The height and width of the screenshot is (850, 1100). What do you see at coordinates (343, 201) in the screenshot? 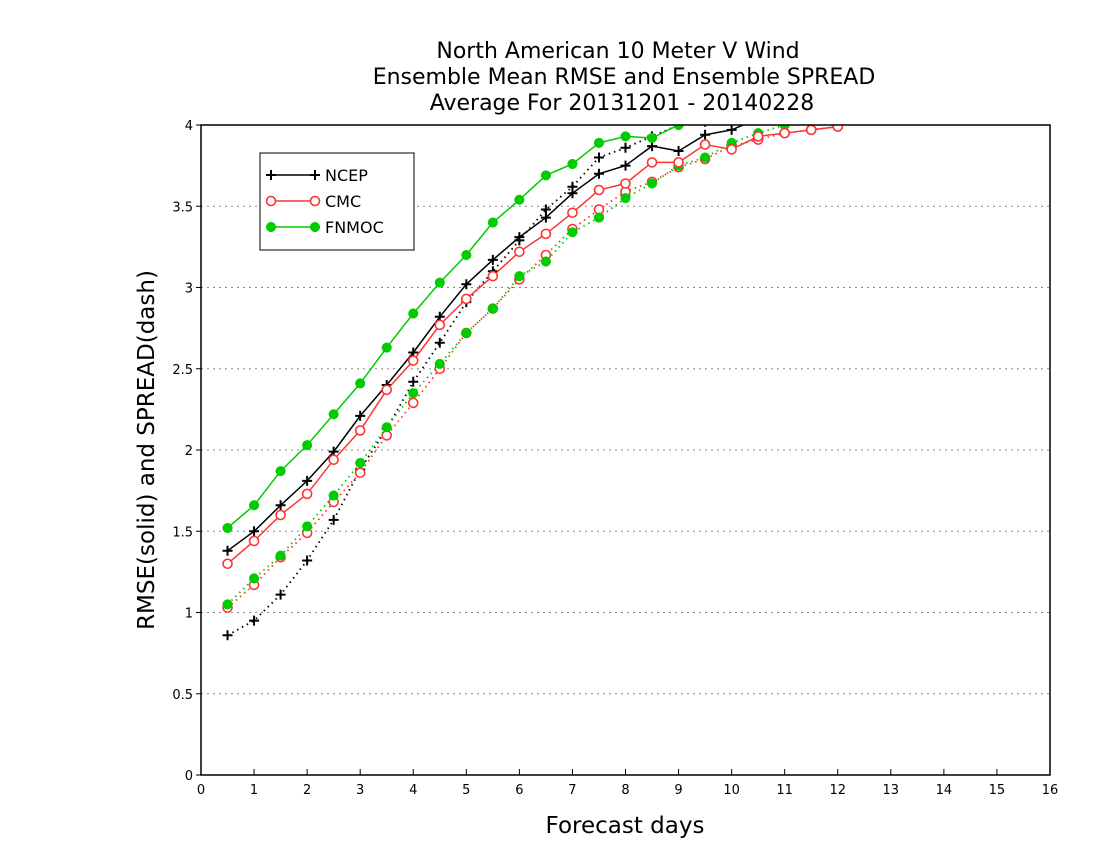
I see `legend-label: CMC` at bounding box center [343, 201].